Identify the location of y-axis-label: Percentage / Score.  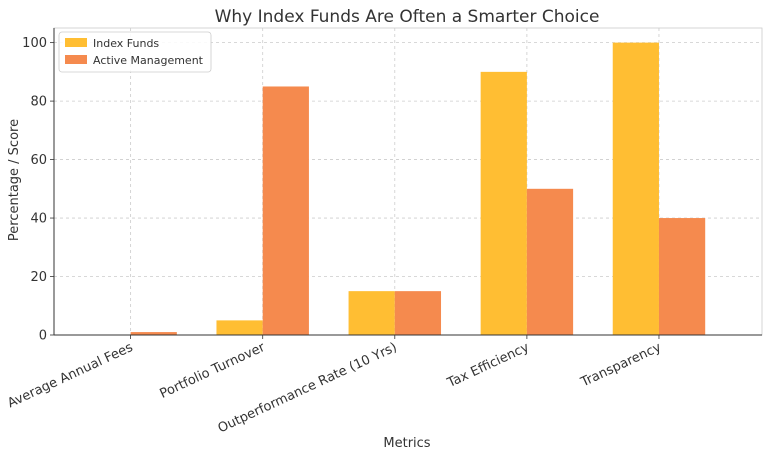
(14, 180).